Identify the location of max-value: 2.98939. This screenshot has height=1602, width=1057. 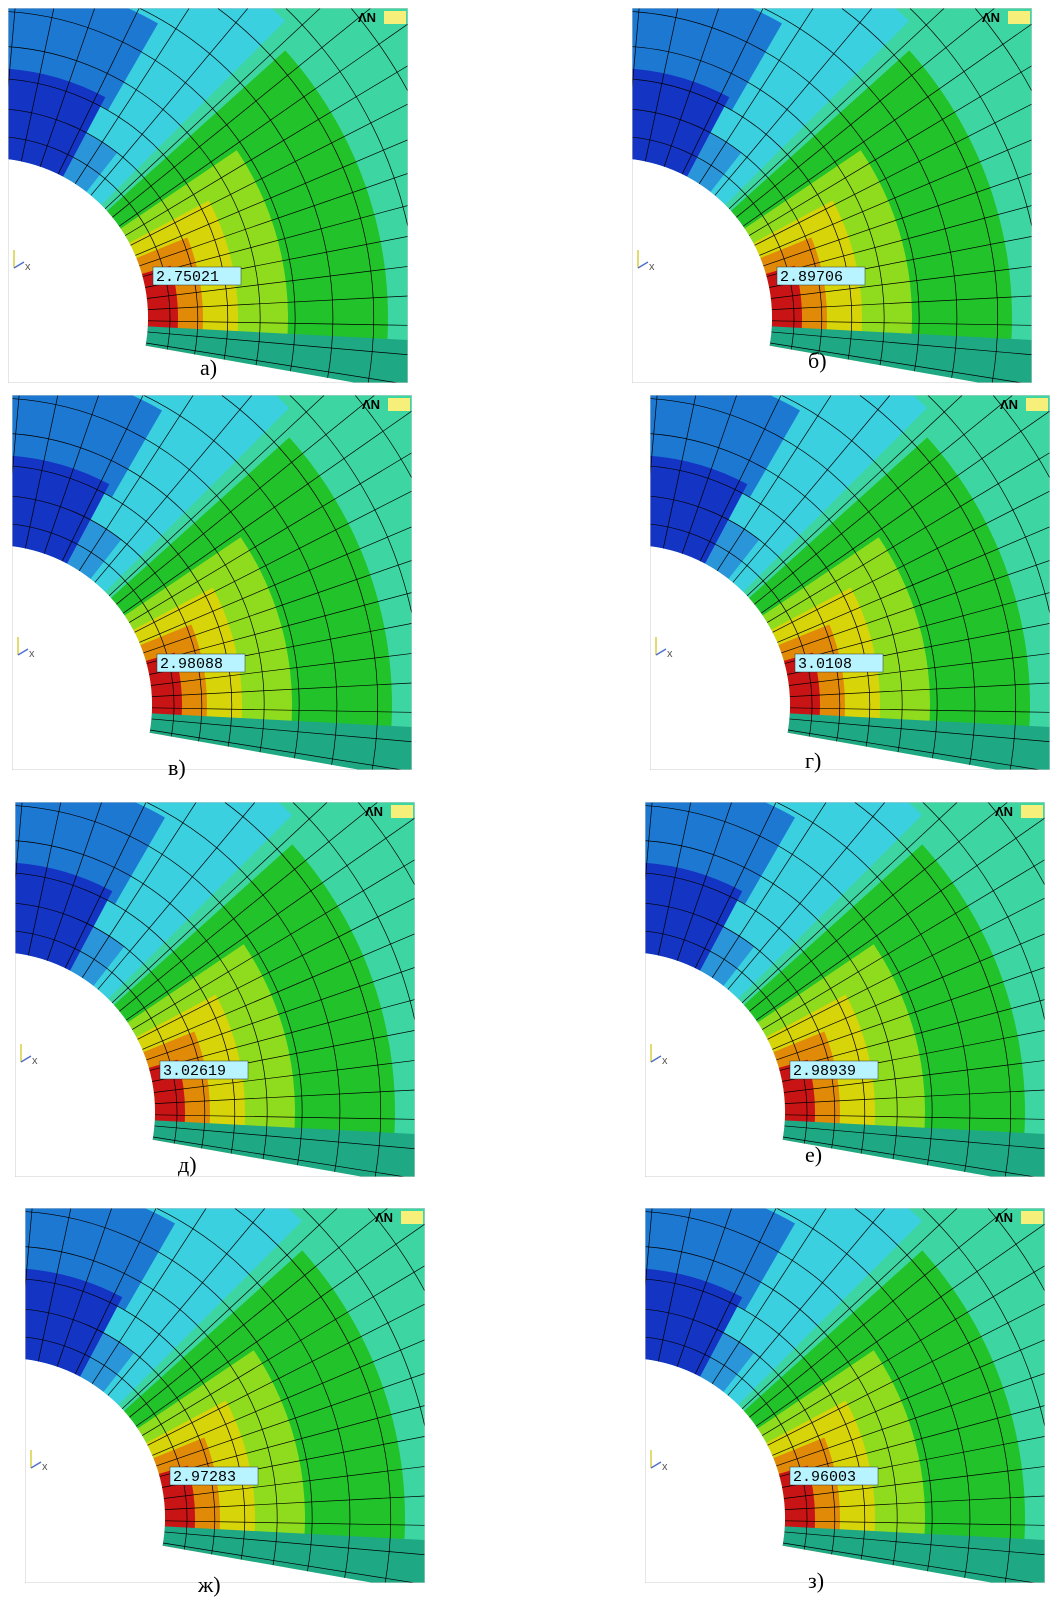
(824, 1071).